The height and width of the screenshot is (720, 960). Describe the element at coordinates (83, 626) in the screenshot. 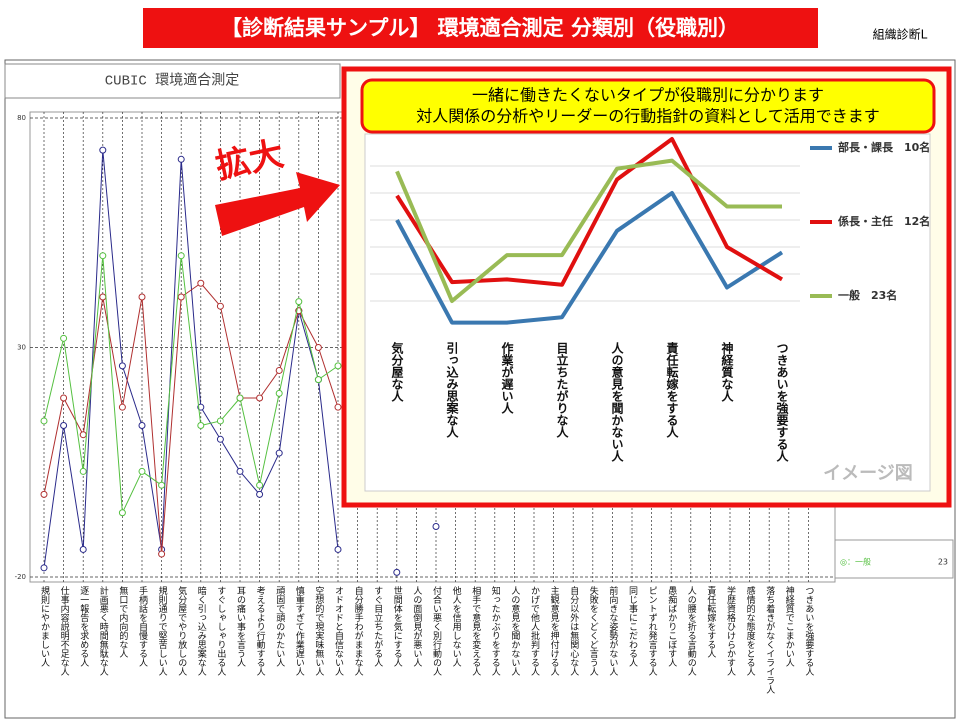

I see `x-tick-label: 逐一報告を求める人` at that location.